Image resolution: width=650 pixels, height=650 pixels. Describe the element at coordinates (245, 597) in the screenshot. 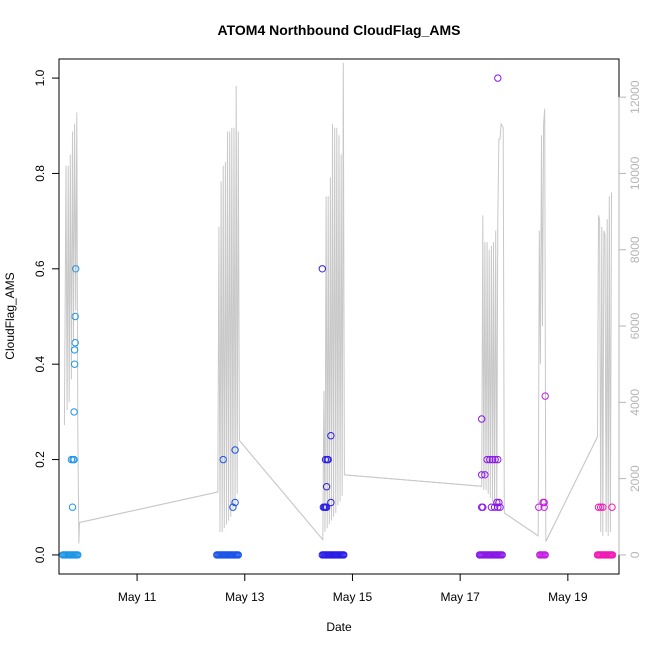

I see `x-tick-label: May 13` at that location.